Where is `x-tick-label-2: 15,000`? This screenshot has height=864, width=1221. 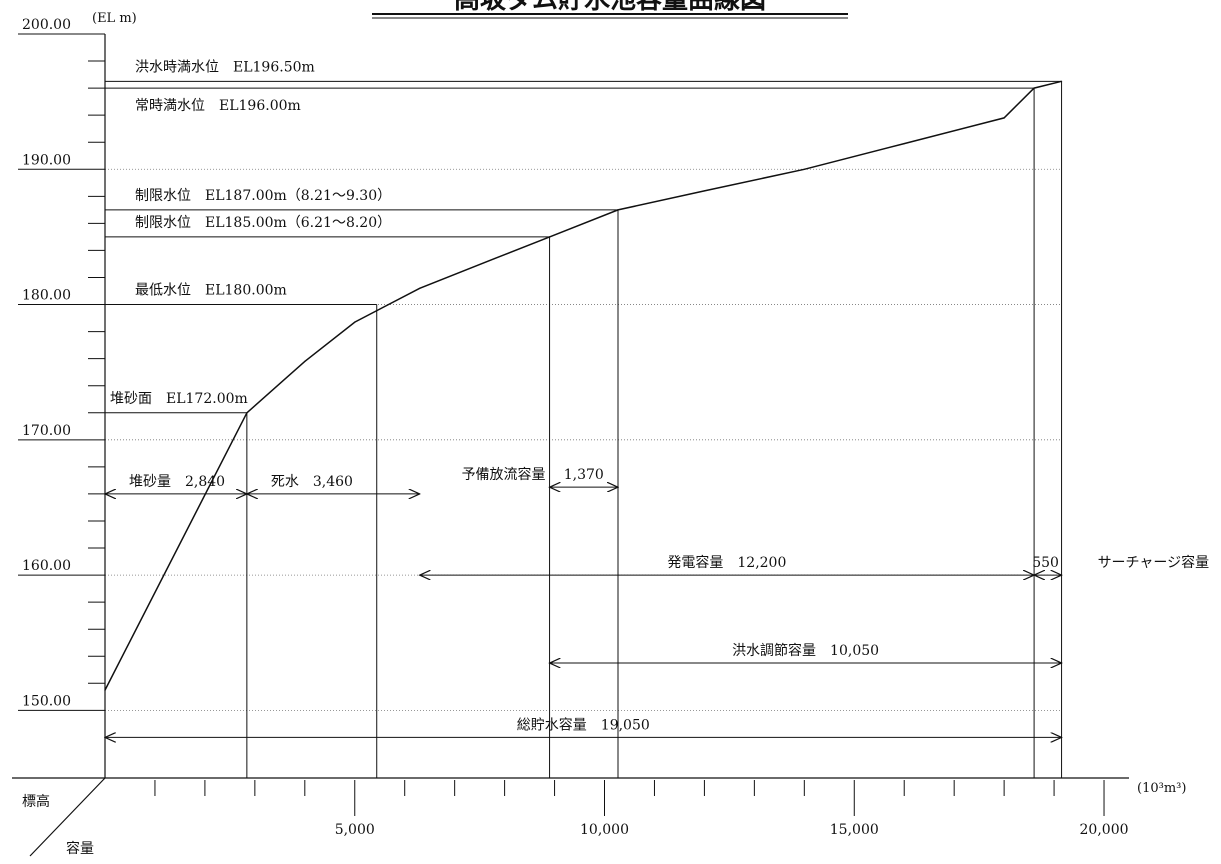 x-tick-label-2: 15,000 is located at coordinates (854, 830).